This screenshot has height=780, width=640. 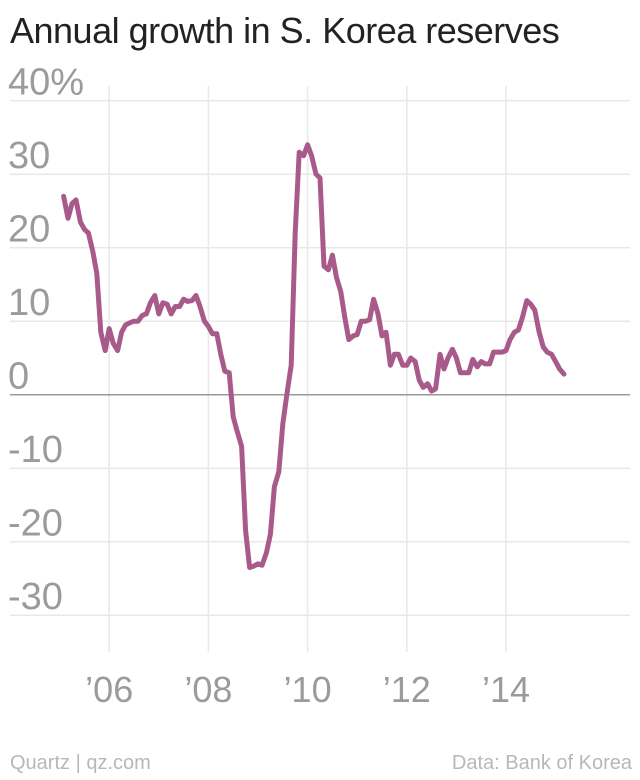 What do you see at coordinates (35, 524) in the screenshot?
I see `y-tick-label: -20` at bounding box center [35, 524].